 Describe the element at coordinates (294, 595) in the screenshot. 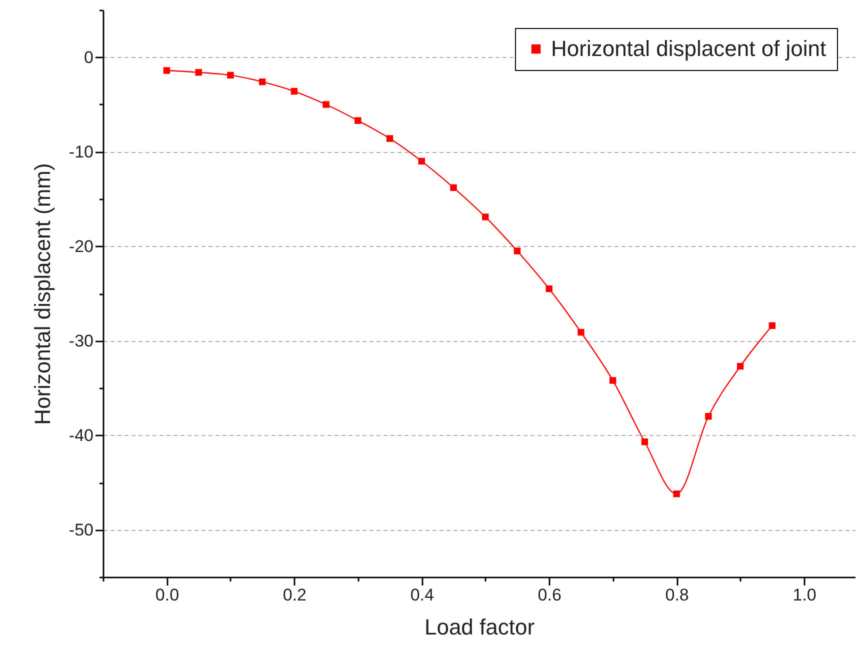

I see `x-tick-label: 0.2` at that location.